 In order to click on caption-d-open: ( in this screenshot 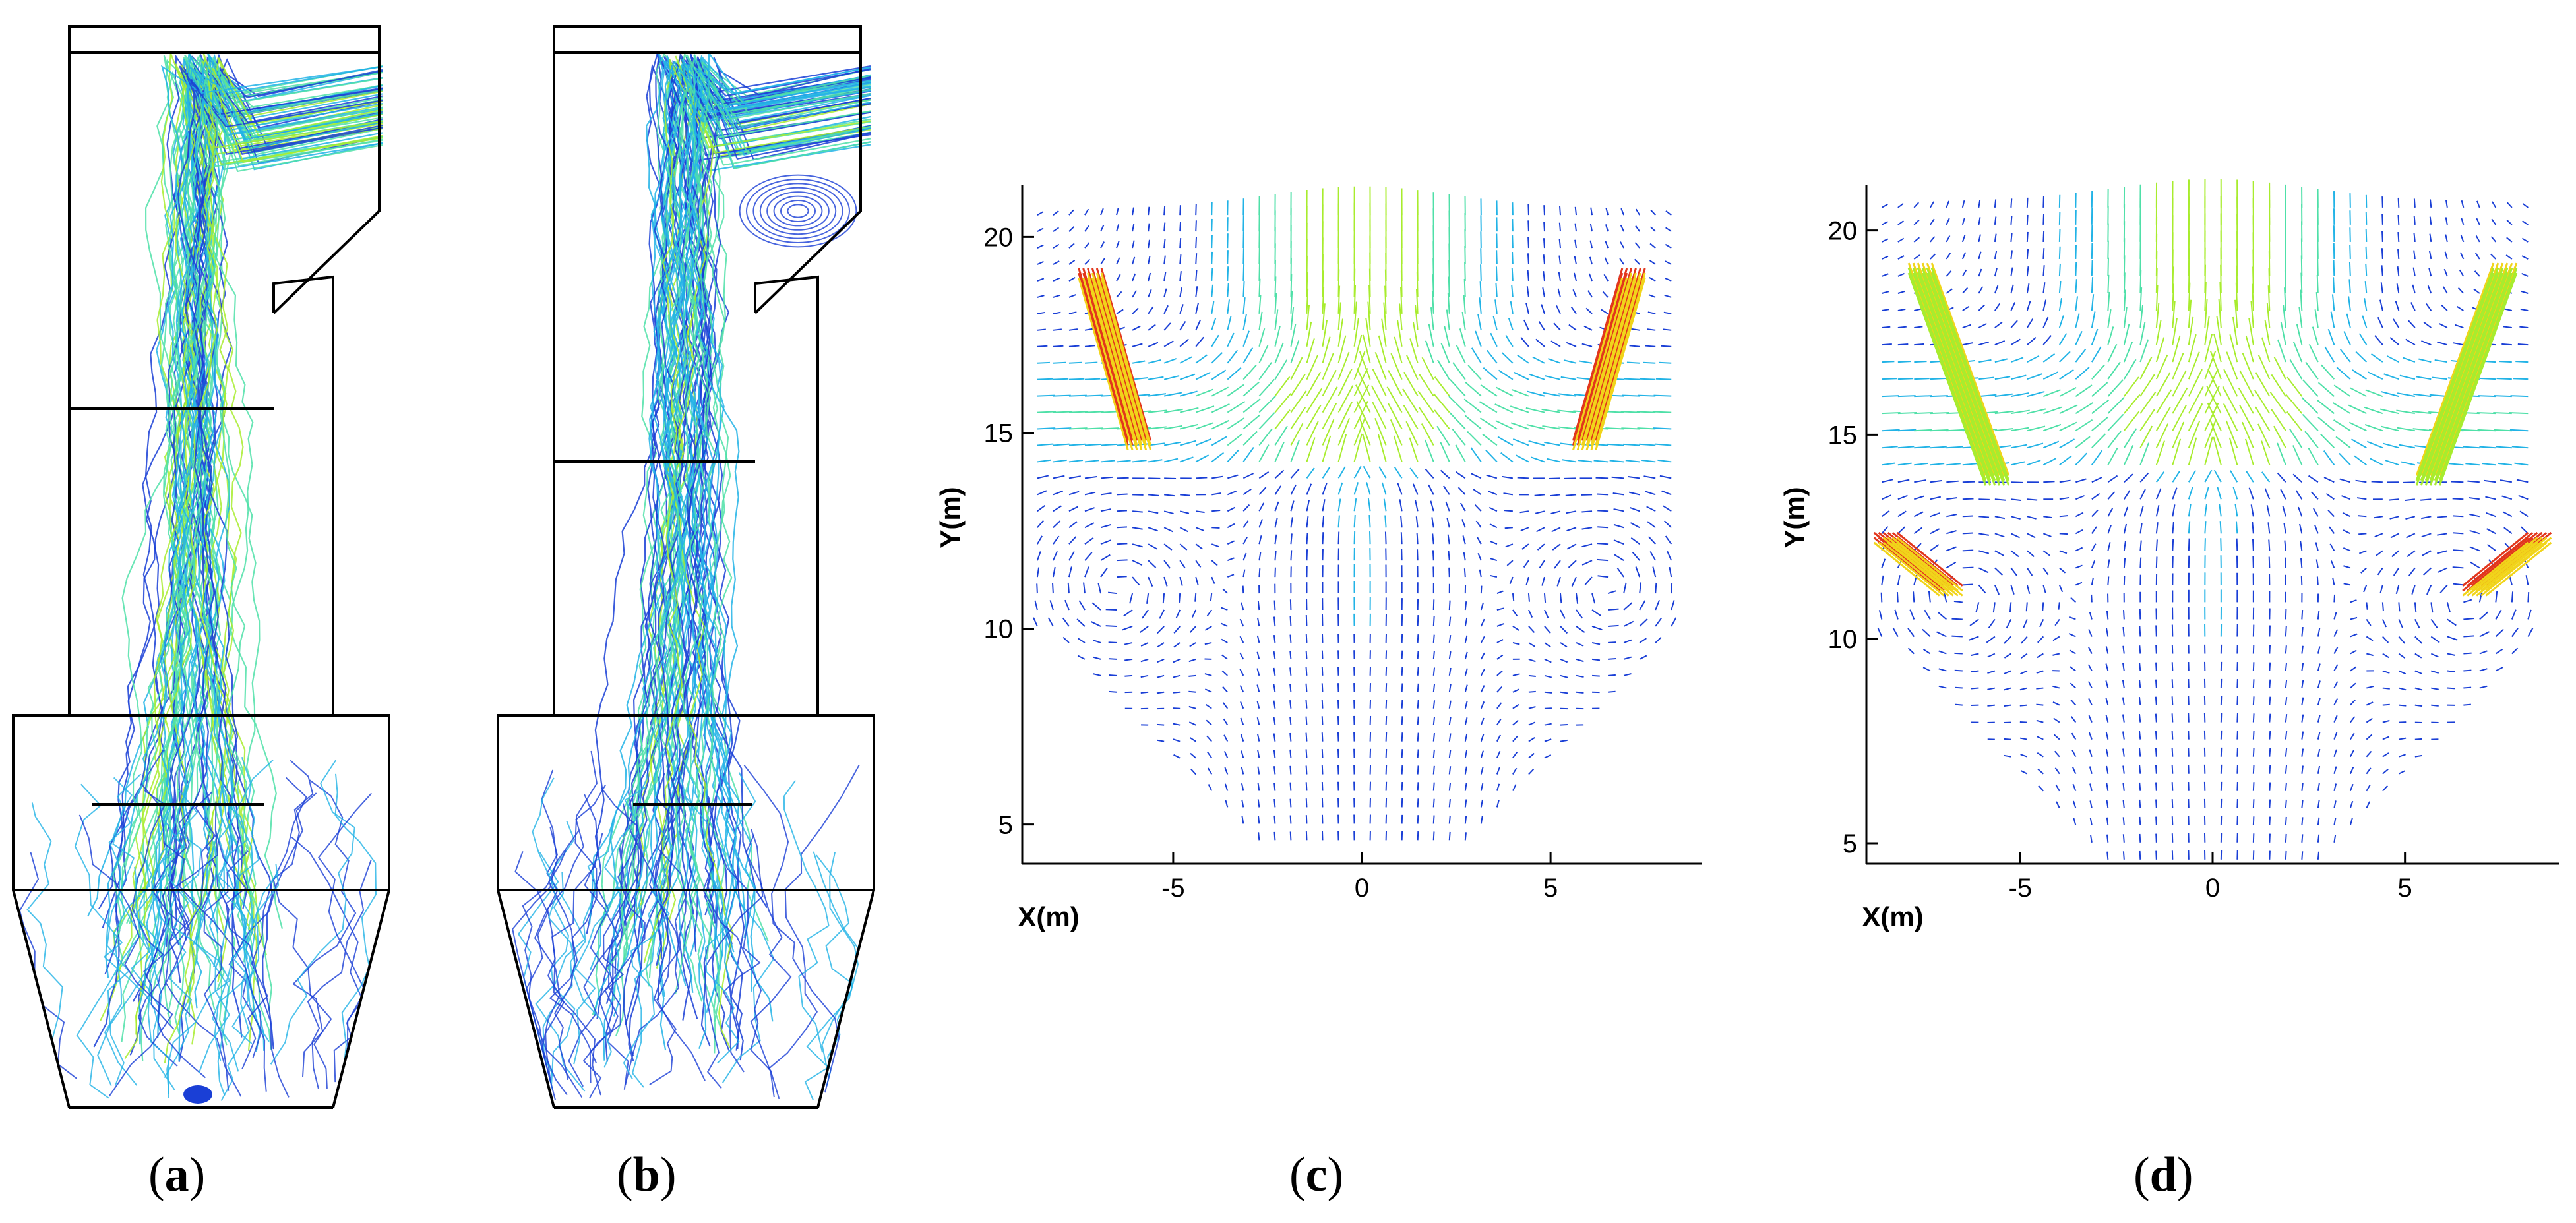, I will do `click(2141, 1175)`.